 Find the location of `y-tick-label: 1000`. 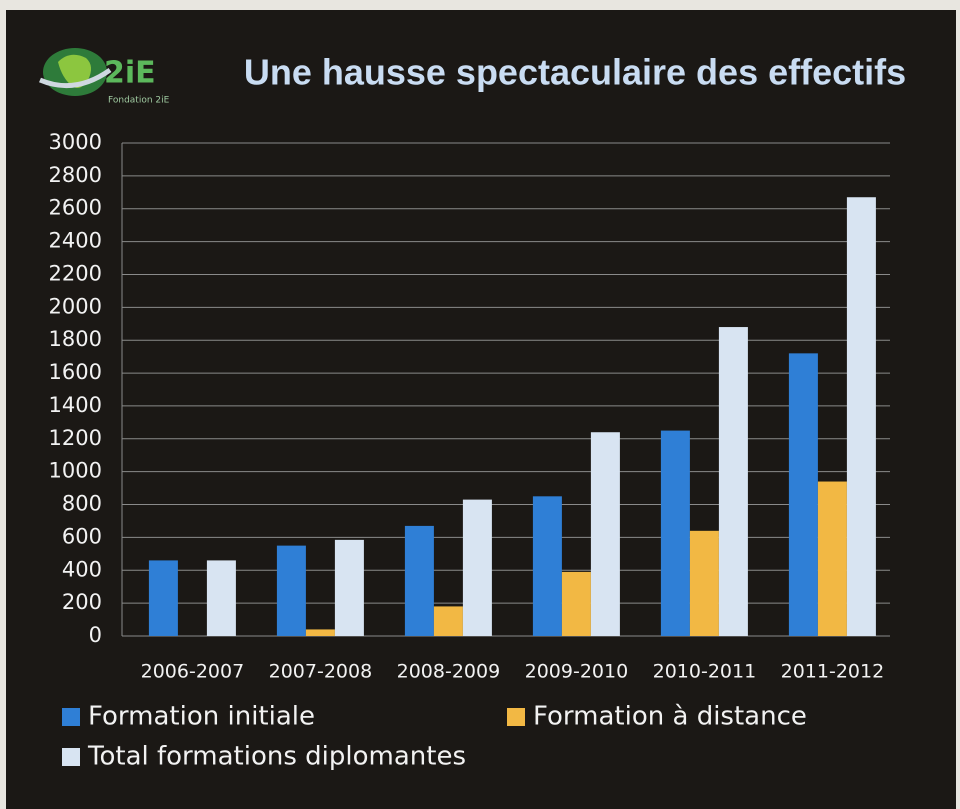

y-tick-label: 1000 is located at coordinates (75, 471).